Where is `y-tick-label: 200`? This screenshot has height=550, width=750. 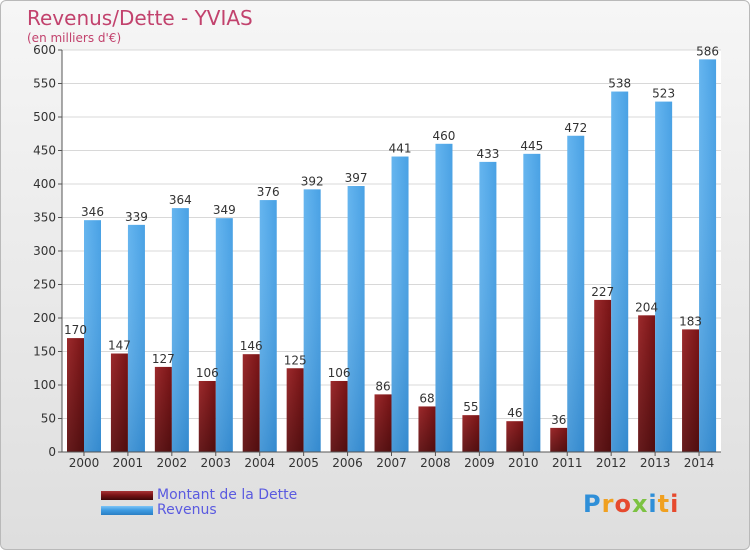
y-tick-label: 200 is located at coordinates (44, 318).